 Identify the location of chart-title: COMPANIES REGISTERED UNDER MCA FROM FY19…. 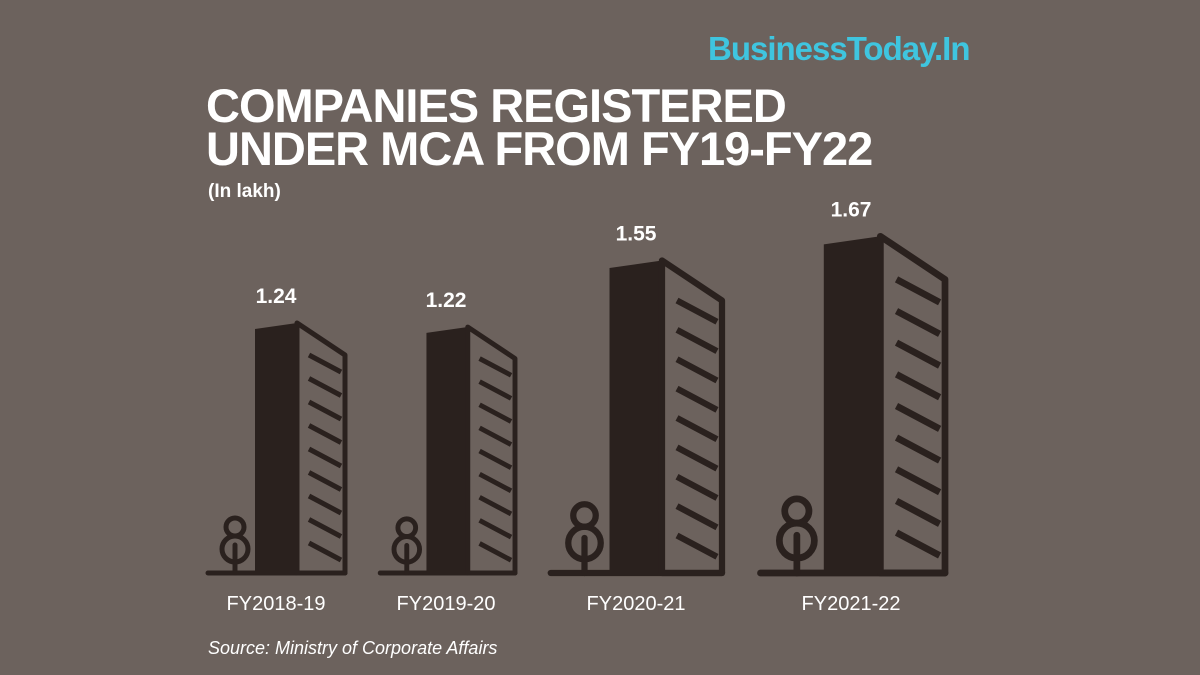
(539, 127).